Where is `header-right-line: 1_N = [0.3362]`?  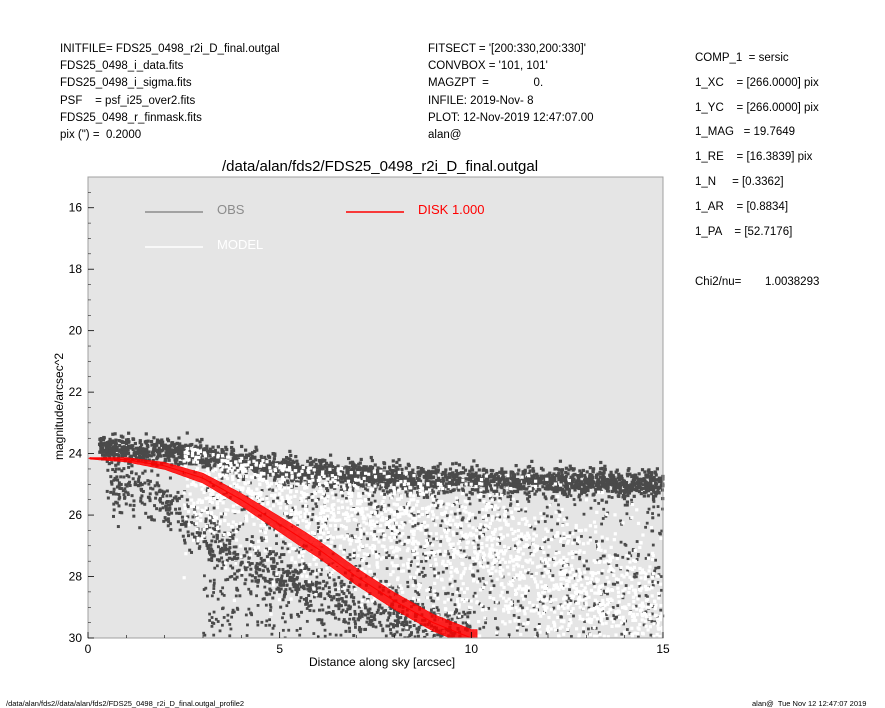 header-right-line: 1_N = [0.3362] is located at coordinates (739, 182).